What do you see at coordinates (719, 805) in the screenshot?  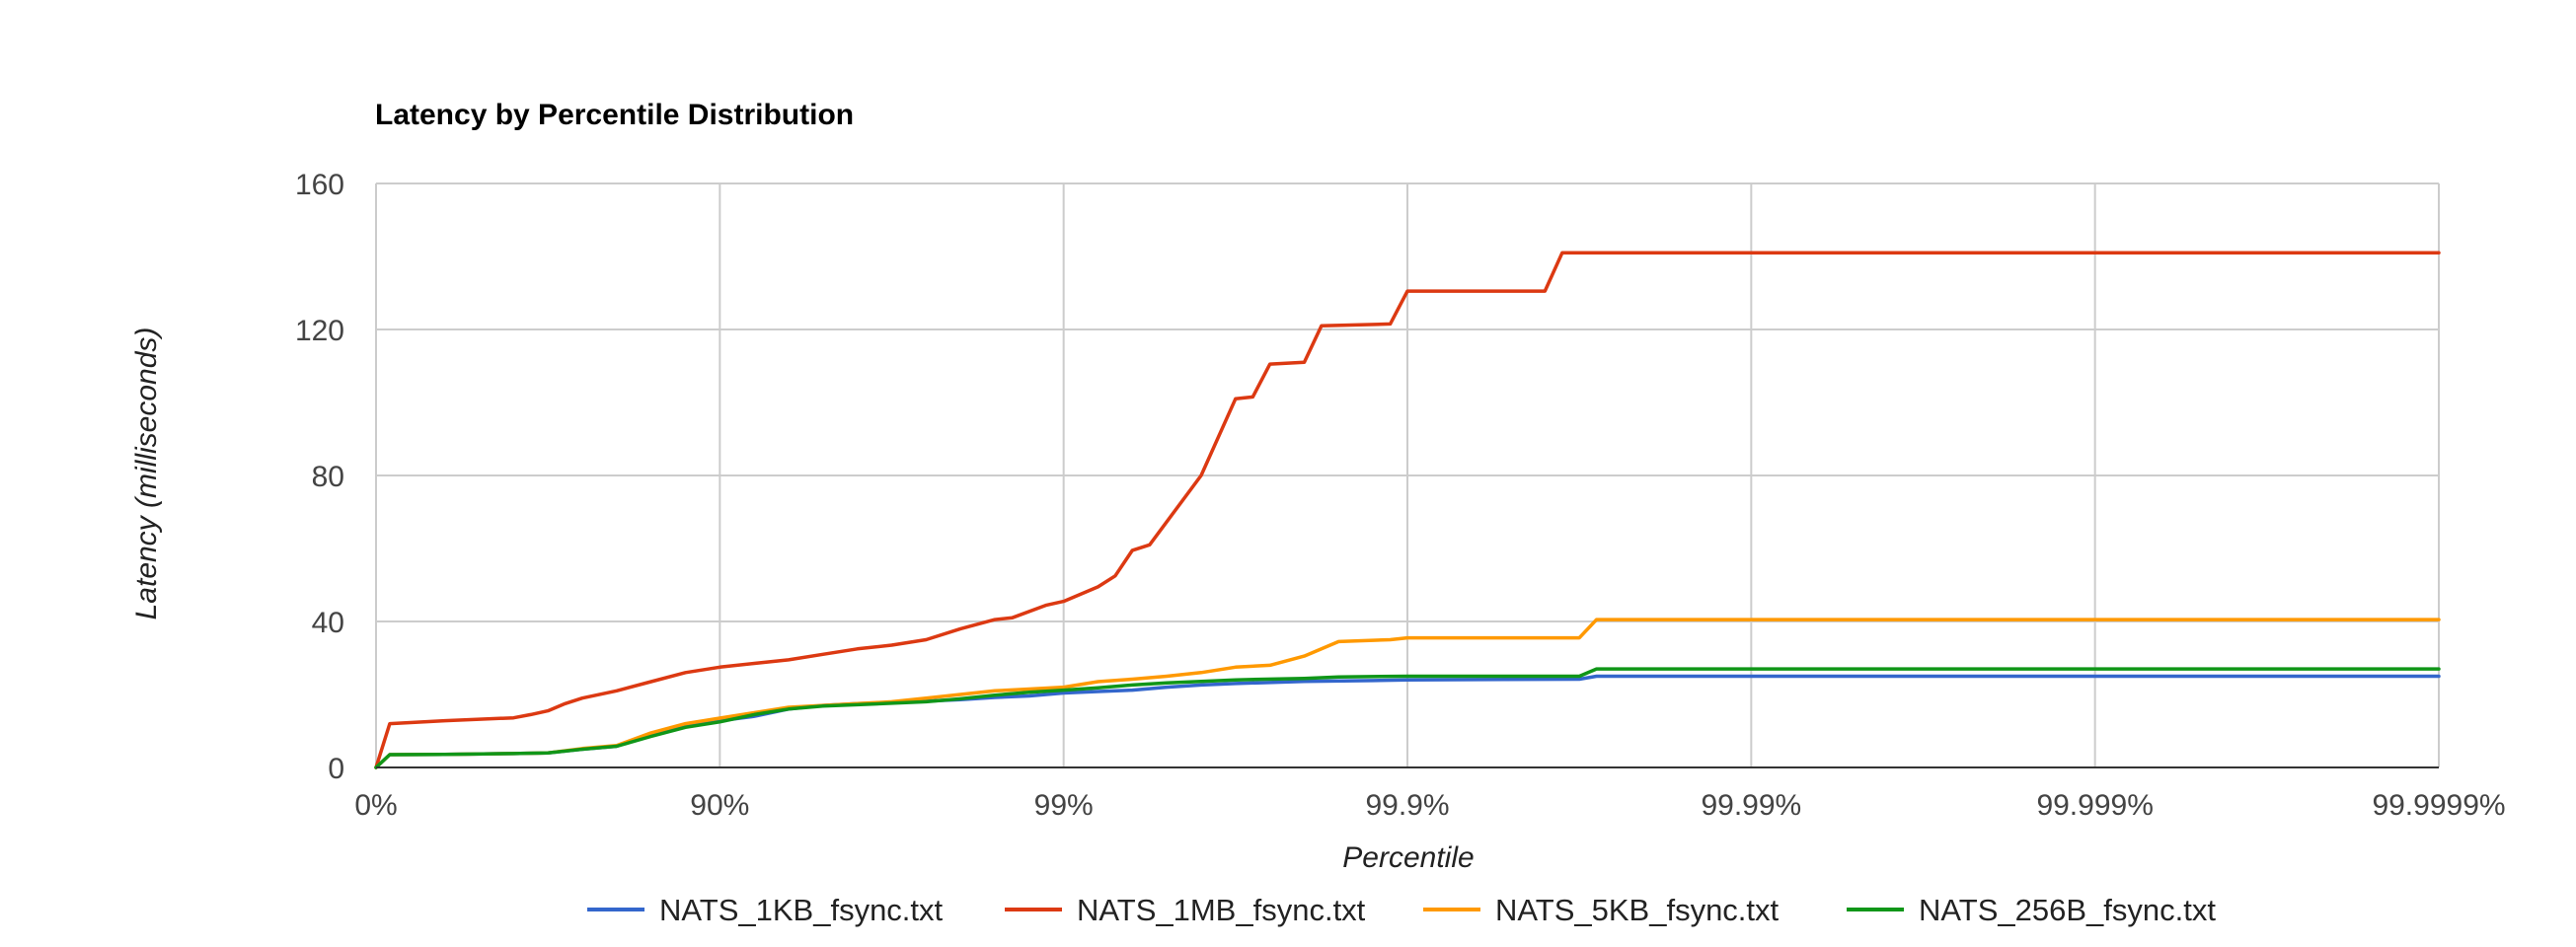 I see `x-tick-label: 90%` at bounding box center [719, 805].